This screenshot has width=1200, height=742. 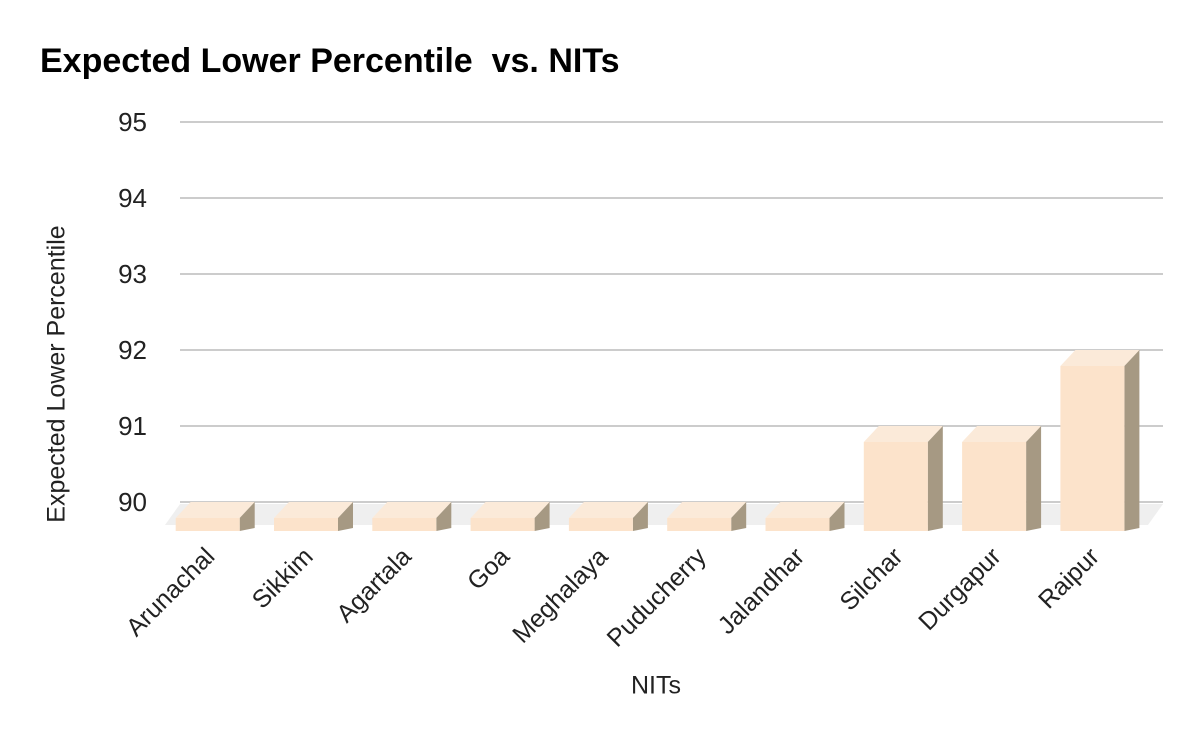 I want to click on y-tick-label: 95, so click(x=132, y=122).